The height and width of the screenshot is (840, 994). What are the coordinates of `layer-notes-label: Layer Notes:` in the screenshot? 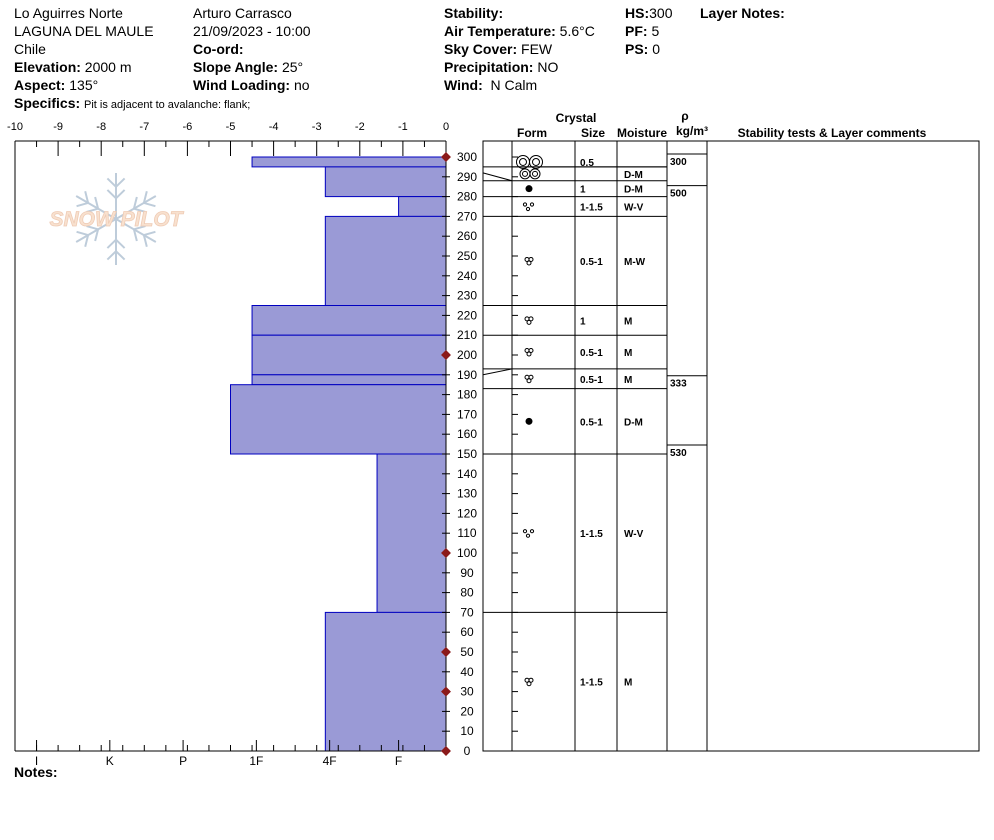 It's located at (742, 13).